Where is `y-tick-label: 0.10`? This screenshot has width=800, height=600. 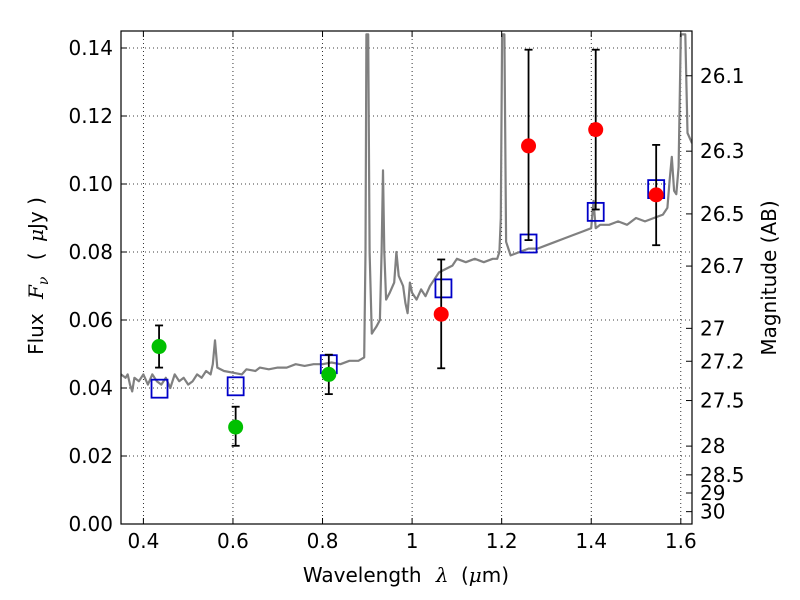
y-tick-label: 0.10 is located at coordinates (90, 184).